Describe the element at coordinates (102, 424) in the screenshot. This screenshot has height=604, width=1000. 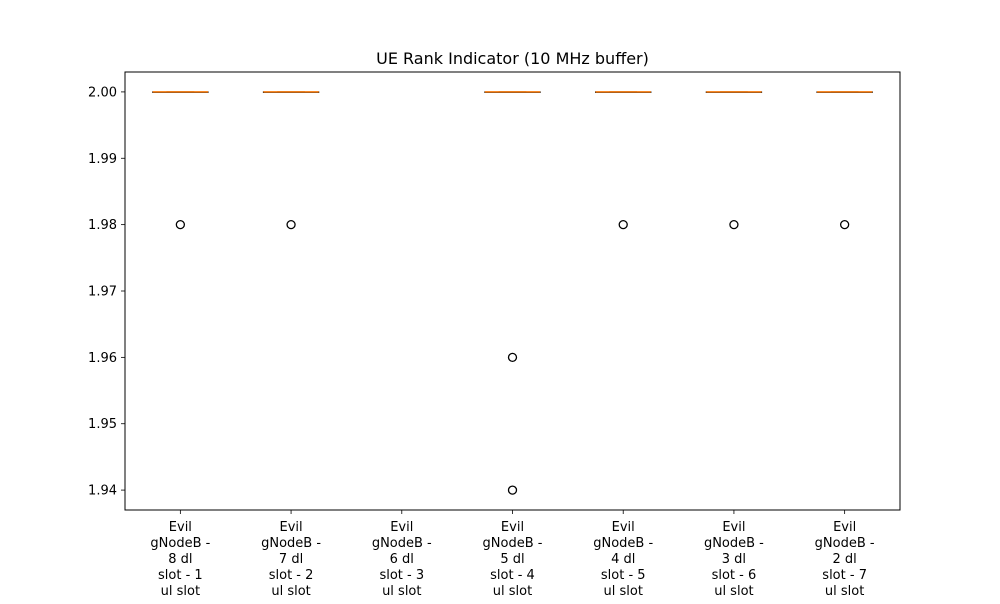
I see `y-tick-label: 1.95` at that location.